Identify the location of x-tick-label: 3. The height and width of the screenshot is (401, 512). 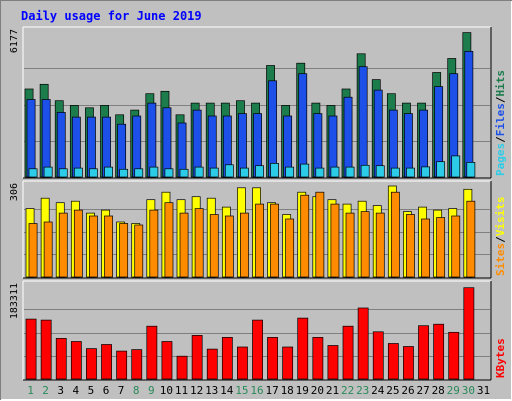
(60, 390).